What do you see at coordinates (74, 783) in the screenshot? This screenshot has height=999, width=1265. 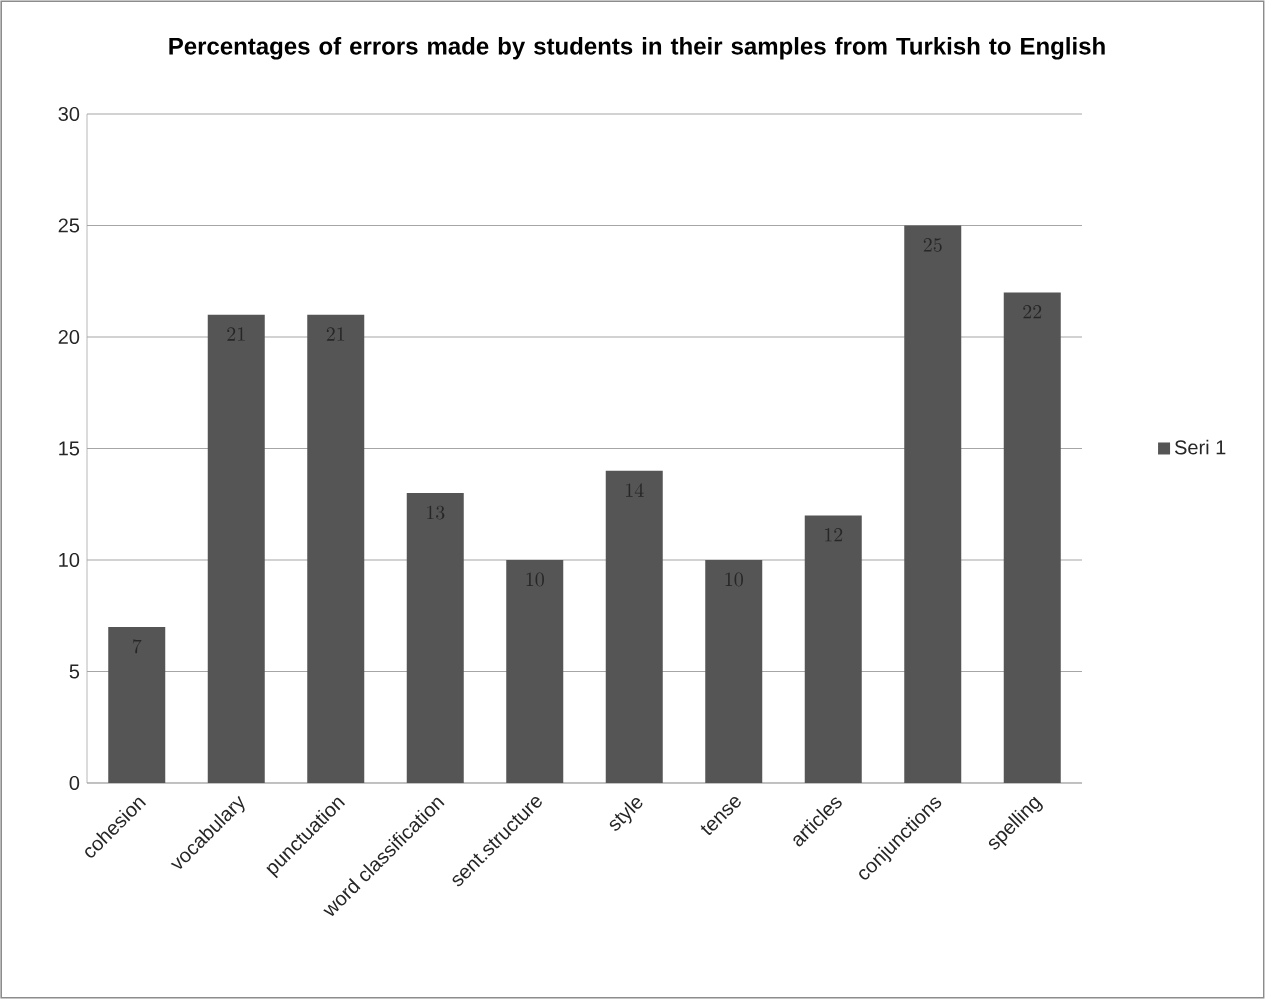 I see `y-tick-label: 0` at bounding box center [74, 783].